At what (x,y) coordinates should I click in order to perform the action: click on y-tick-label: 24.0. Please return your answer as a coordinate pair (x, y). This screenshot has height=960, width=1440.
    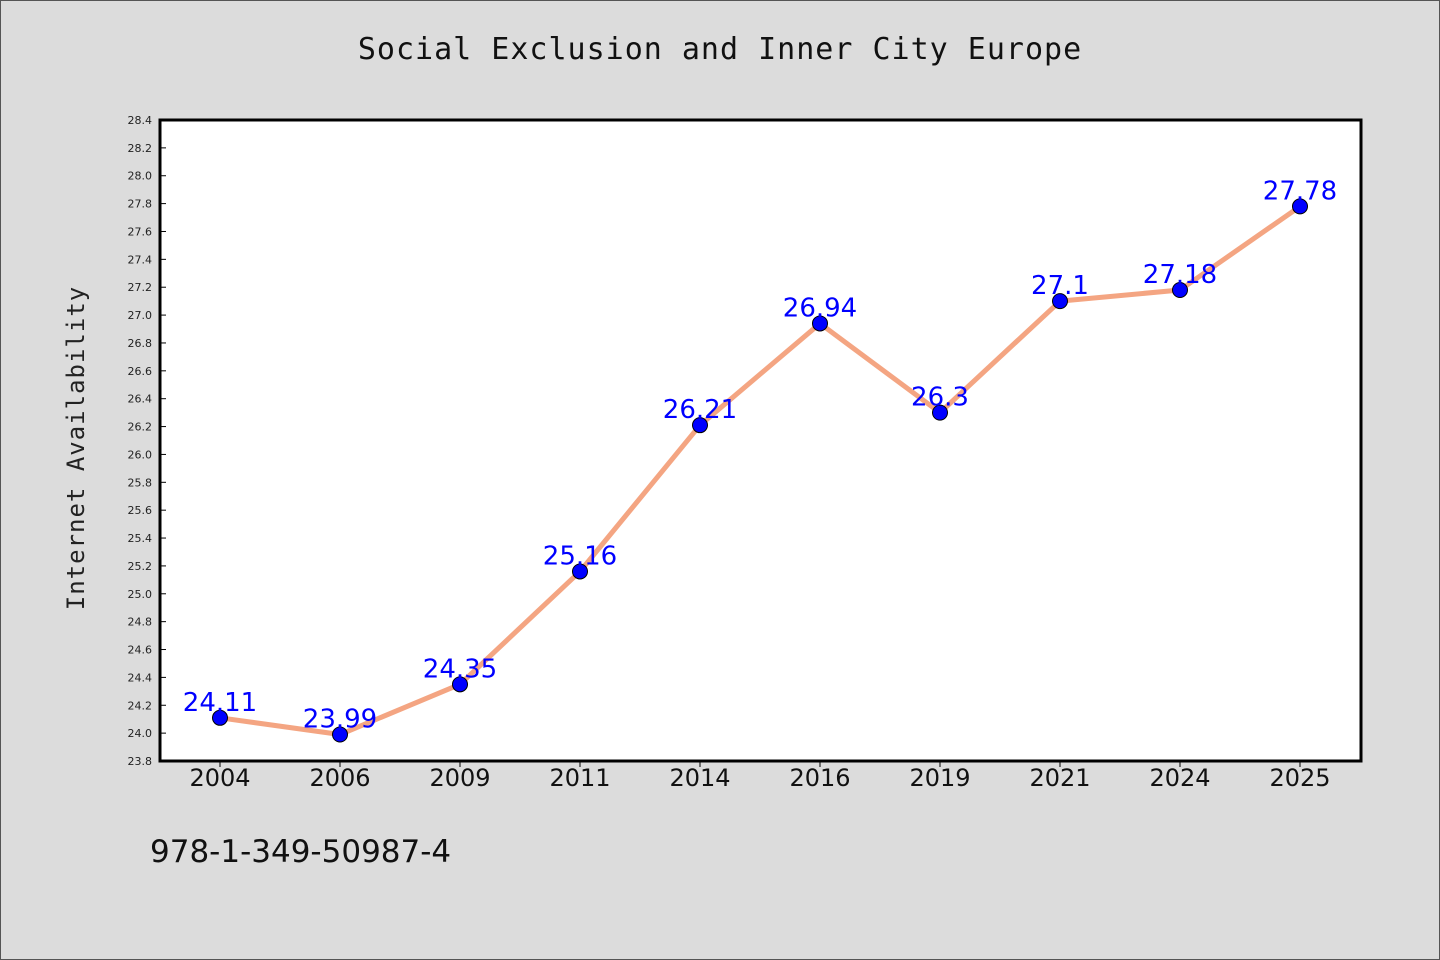
    Looking at the image, I should click on (140, 733).